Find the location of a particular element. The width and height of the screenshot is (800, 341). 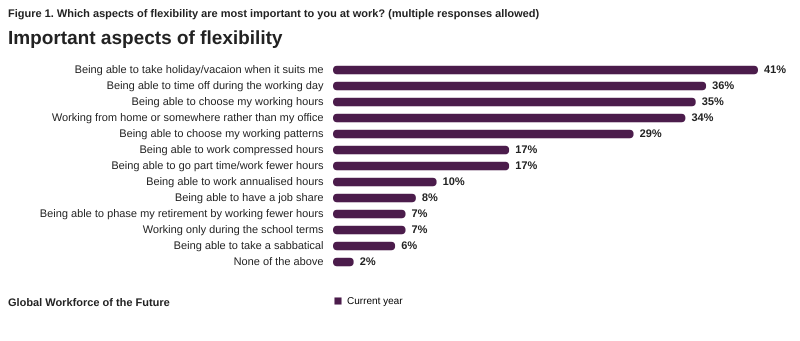

y-tick-label: Being able to phase my retirement by working fewer hours is located at coordinates (182, 214).